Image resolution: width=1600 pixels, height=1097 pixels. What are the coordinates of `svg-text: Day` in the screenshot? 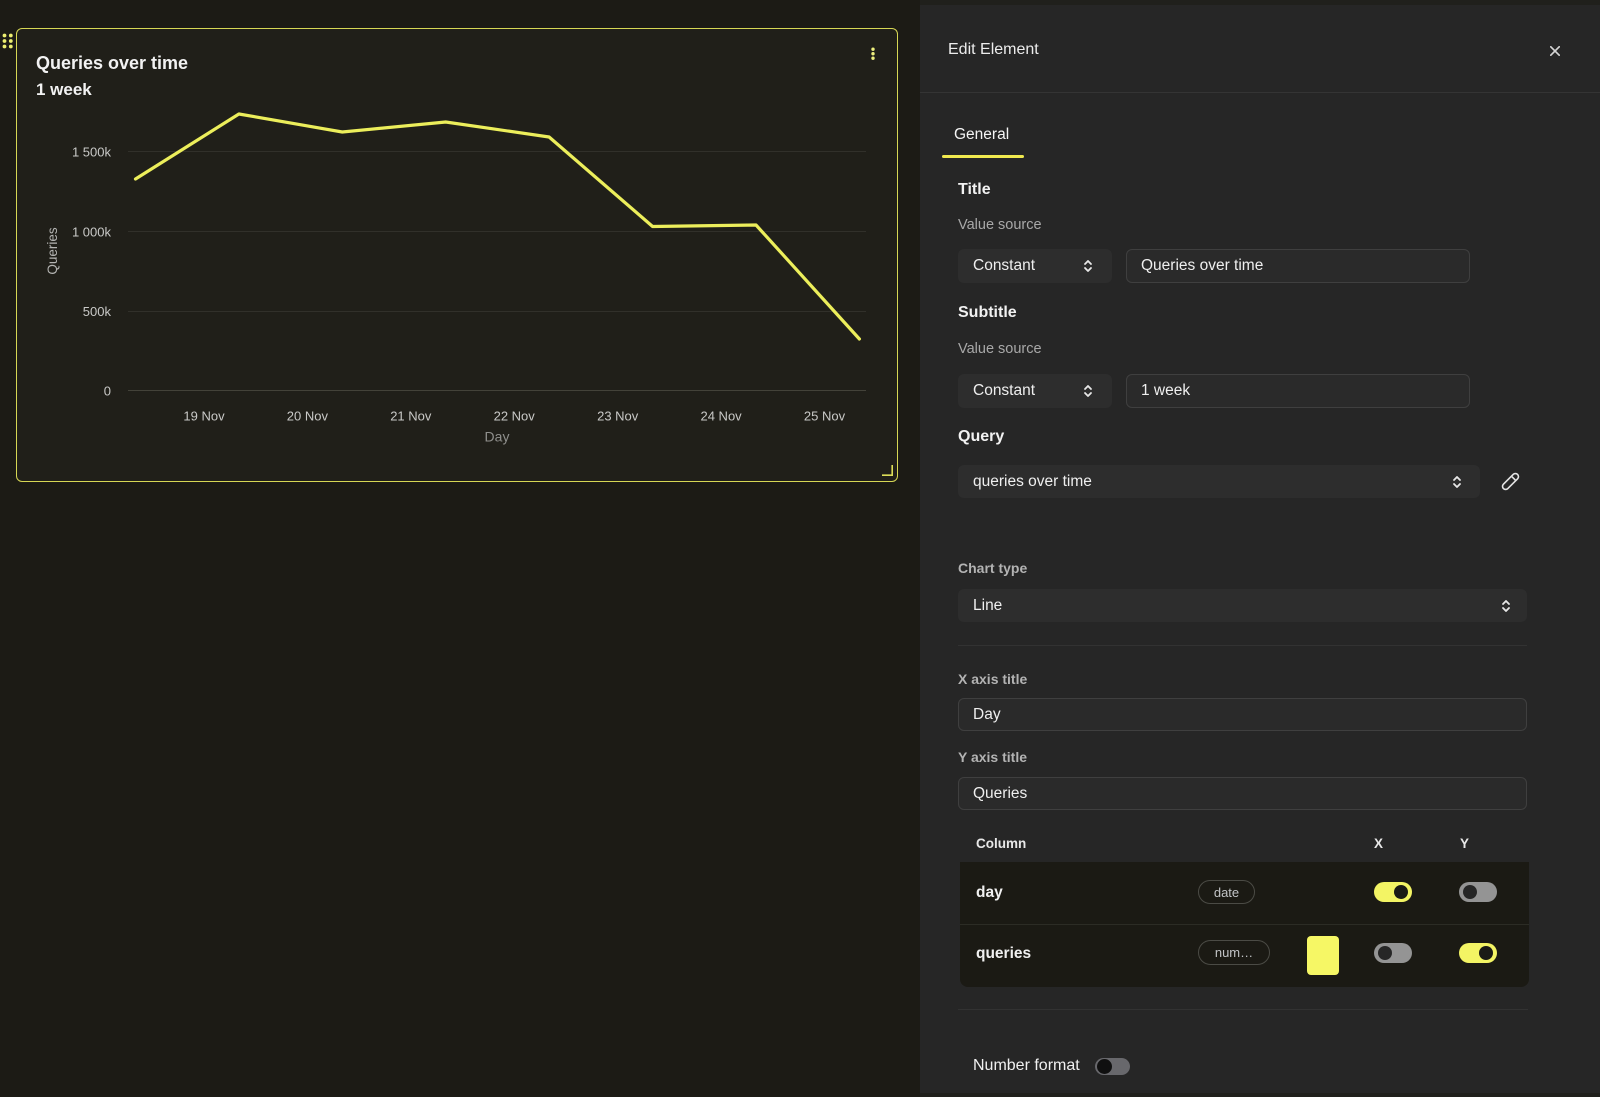 It's located at (497, 437).